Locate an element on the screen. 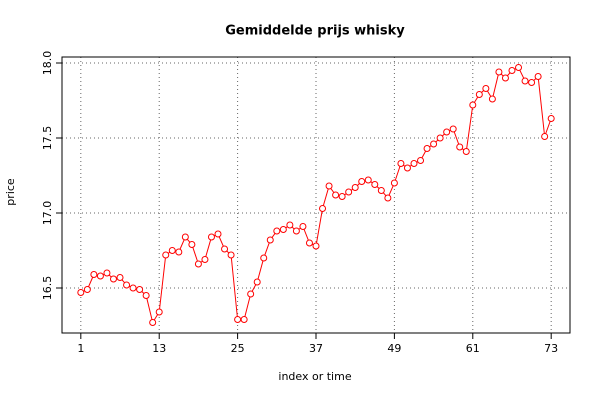 This screenshot has width=600, height=400. x-tick-label: 73 is located at coordinates (551, 348).